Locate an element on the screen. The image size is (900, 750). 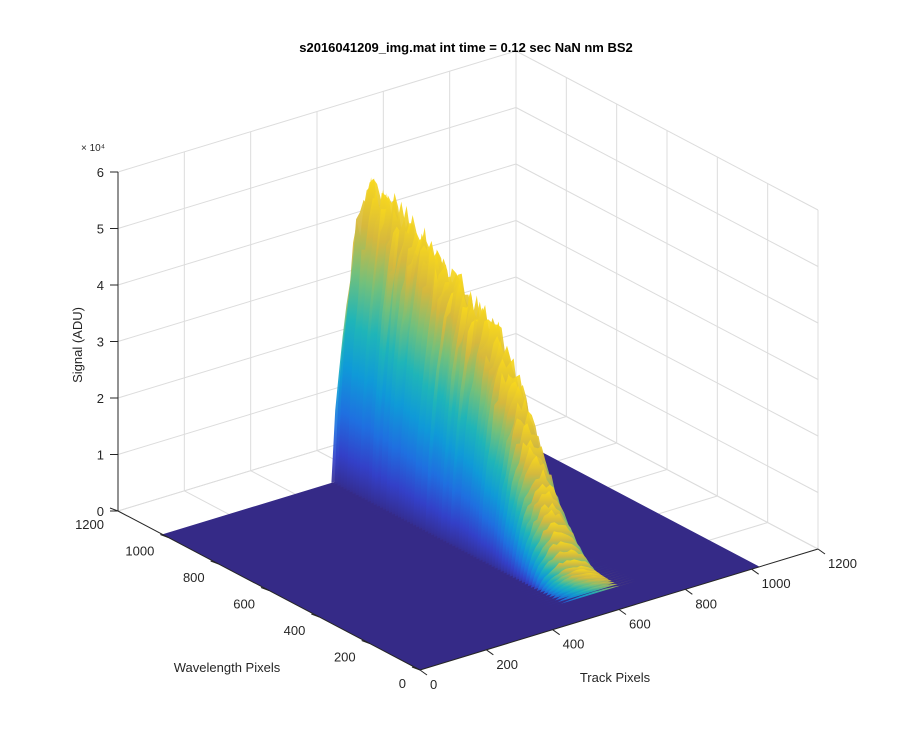
y-axis-label: Wavelength Pixels is located at coordinates (227, 667).